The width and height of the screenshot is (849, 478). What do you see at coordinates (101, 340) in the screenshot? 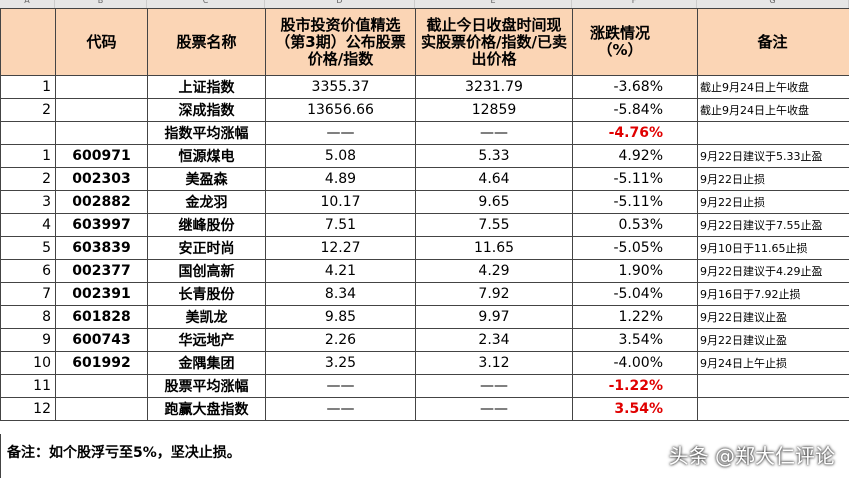
I see `table-cell: 600743` at bounding box center [101, 340].